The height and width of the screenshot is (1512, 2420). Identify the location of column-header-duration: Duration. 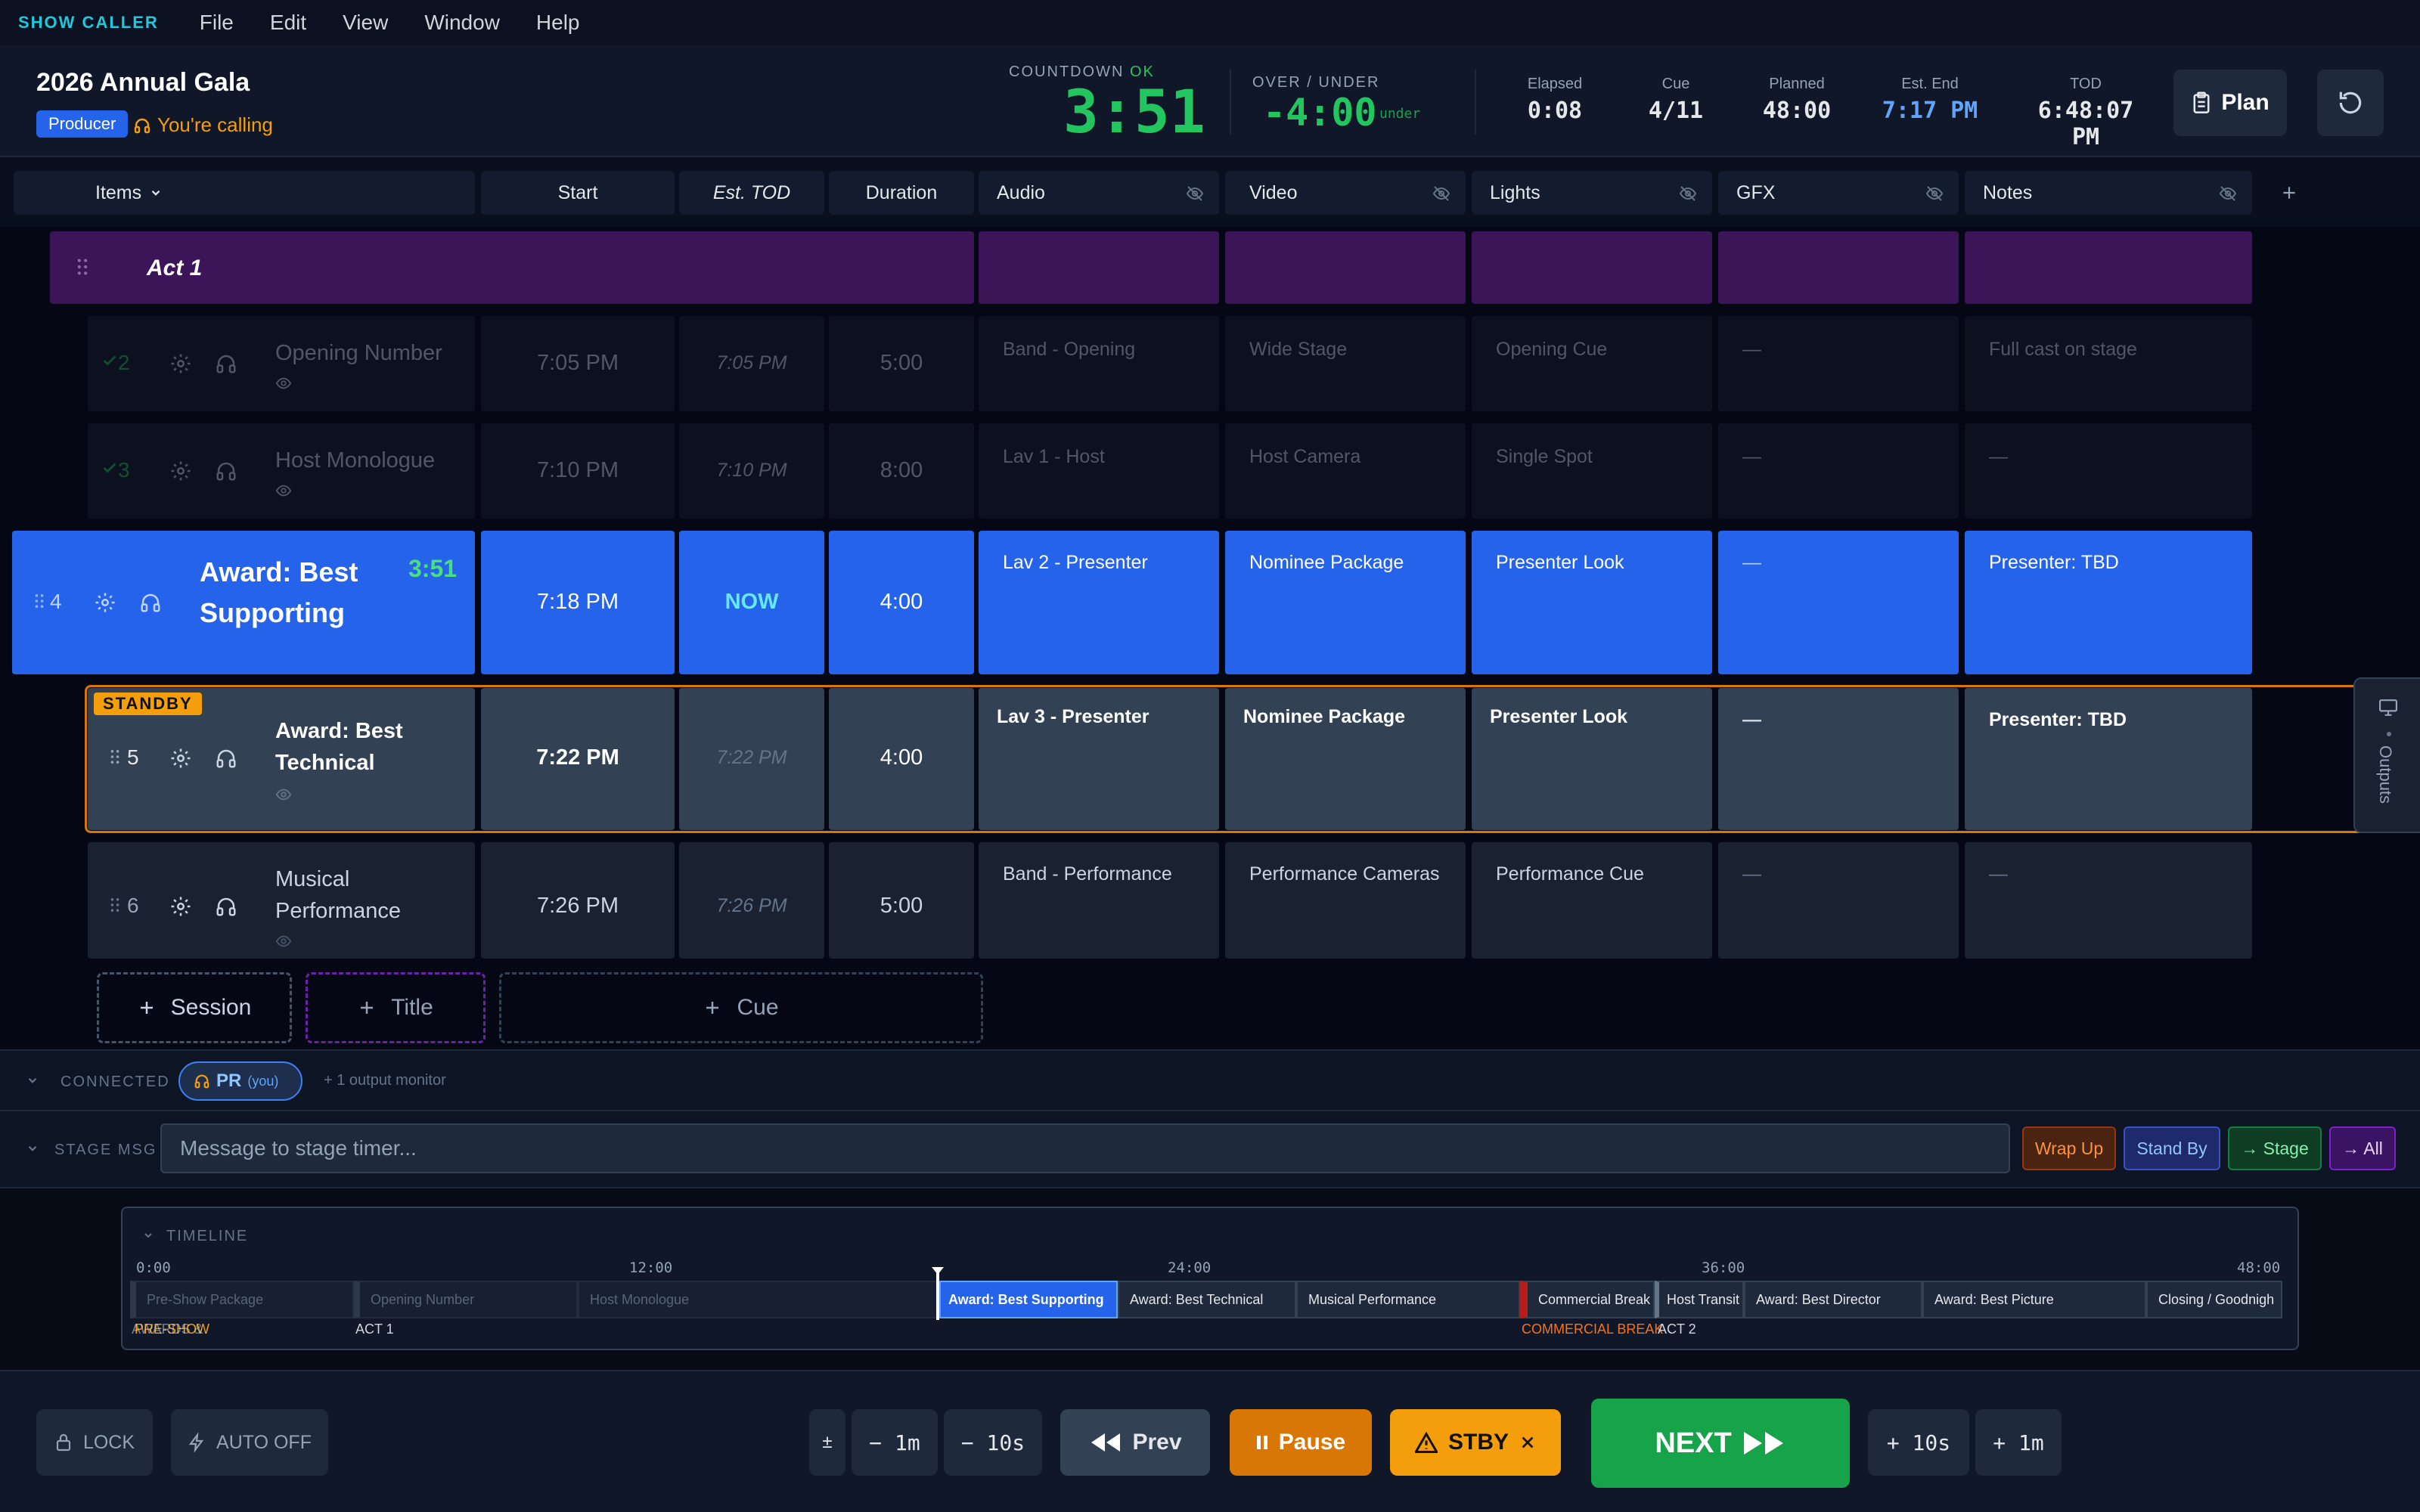
(902, 193).